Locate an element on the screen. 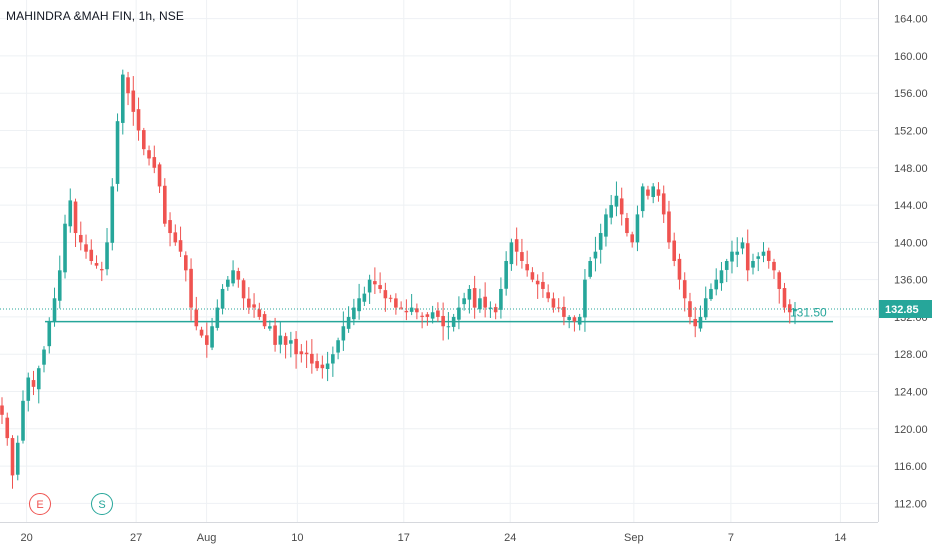 The height and width of the screenshot is (555, 932). x-tick-label: 24 is located at coordinates (510, 538).